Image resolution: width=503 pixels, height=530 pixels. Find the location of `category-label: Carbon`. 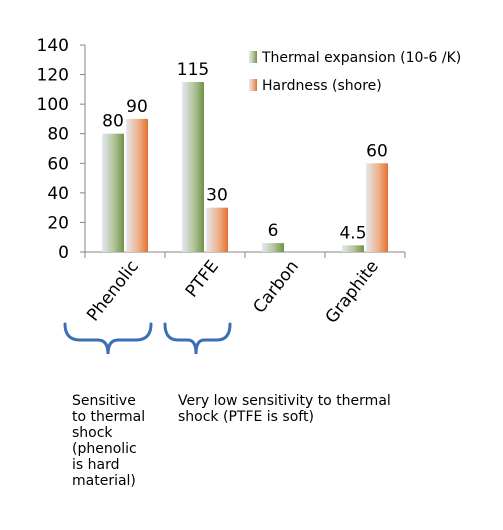

category-label: Carbon is located at coordinates (275, 287).